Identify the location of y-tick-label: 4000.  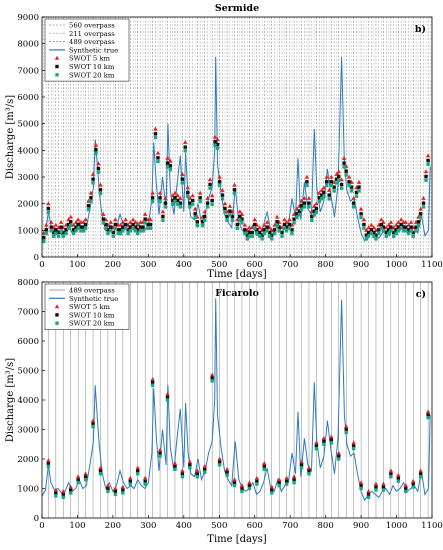
(28, 401).